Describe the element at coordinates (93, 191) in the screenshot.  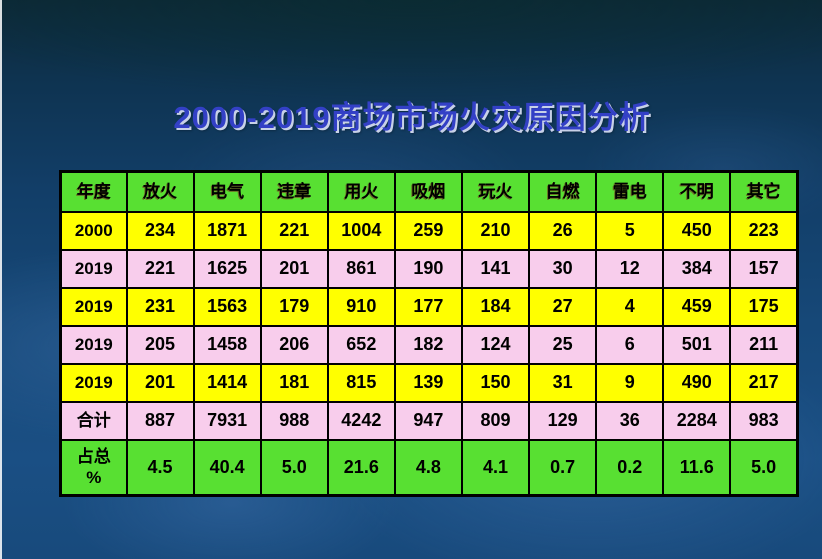
I see `column-header: 年度` at that location.